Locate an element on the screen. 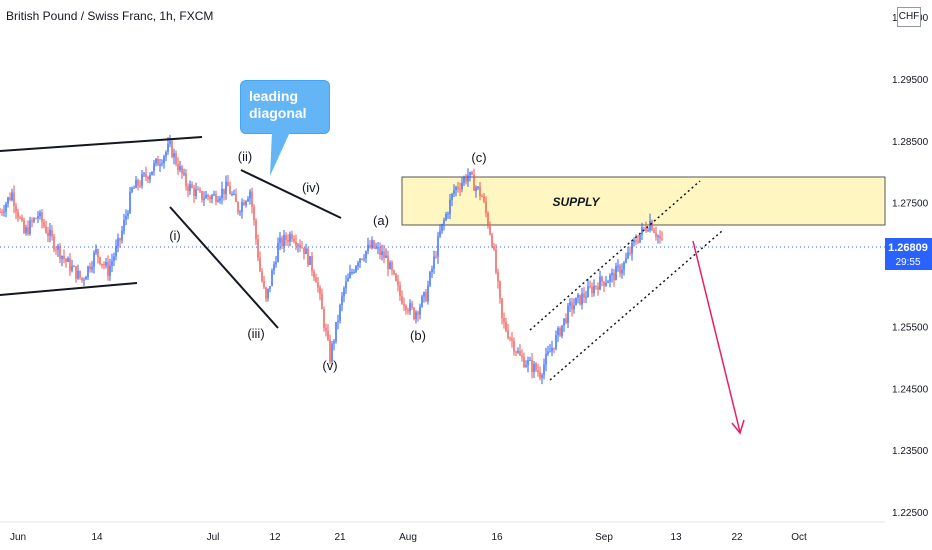 Image resolution: width=932 pixels, height=550 pixels. supply-zone is located at coordinates (643, 201).